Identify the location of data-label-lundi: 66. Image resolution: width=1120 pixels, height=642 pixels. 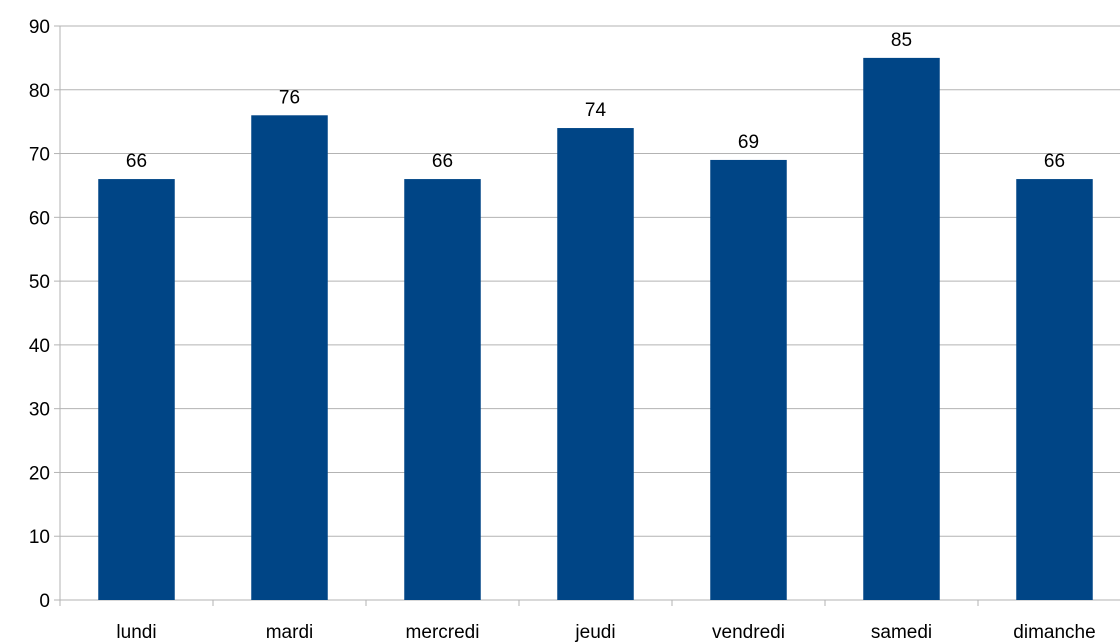
(136, 161).